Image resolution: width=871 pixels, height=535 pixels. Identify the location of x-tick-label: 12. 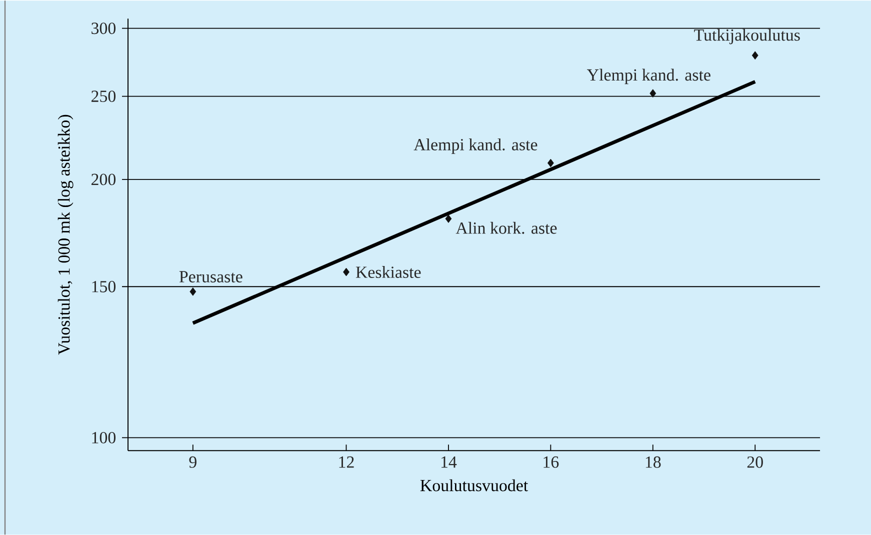
(346, 462).